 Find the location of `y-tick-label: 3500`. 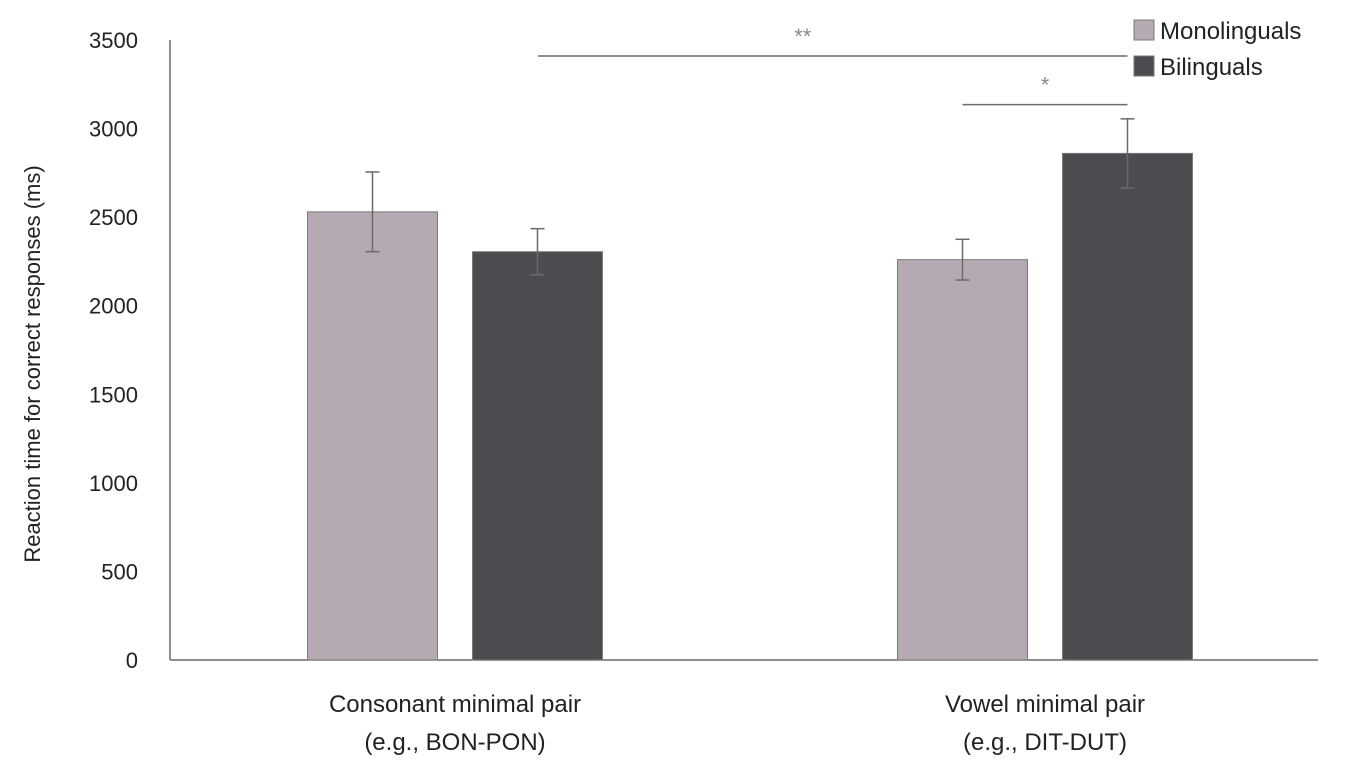

y-tick-label: 3500 is located at coordinates (113, 40).